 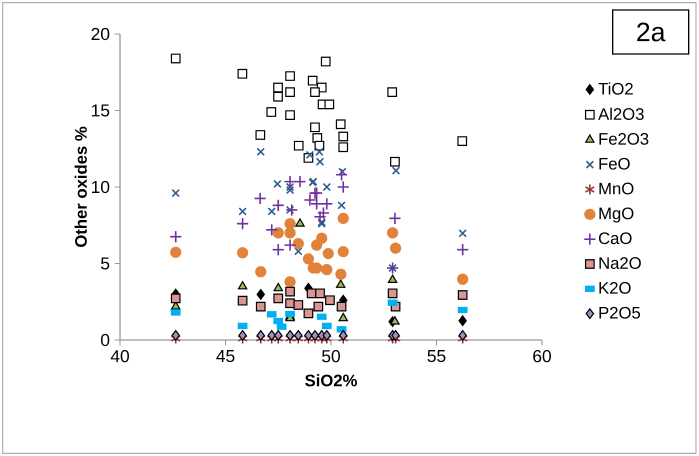 What do you see at coordinates (623, 139) in the screenshot?
I see `legend-label: Fe2O3` at bounding box center [623, 139].